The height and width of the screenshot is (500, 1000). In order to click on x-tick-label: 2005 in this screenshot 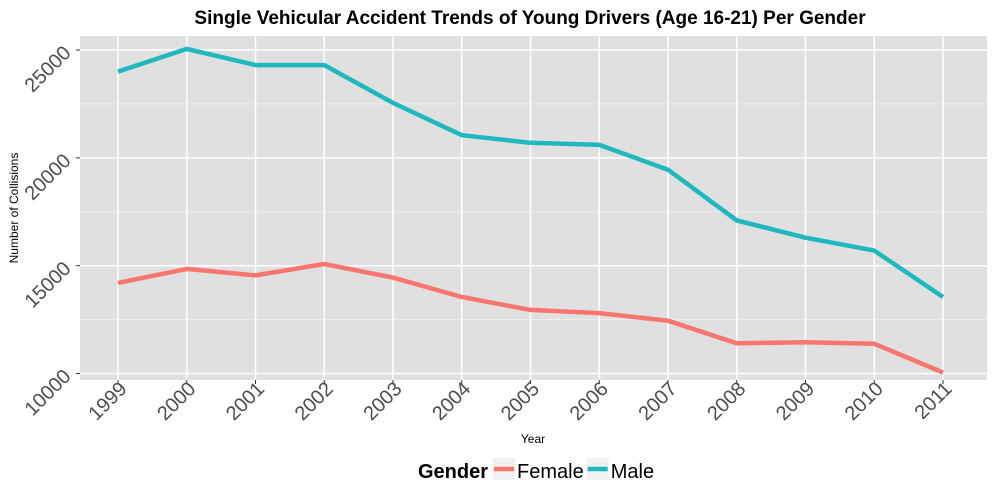, I will do `click(520, 401)`.